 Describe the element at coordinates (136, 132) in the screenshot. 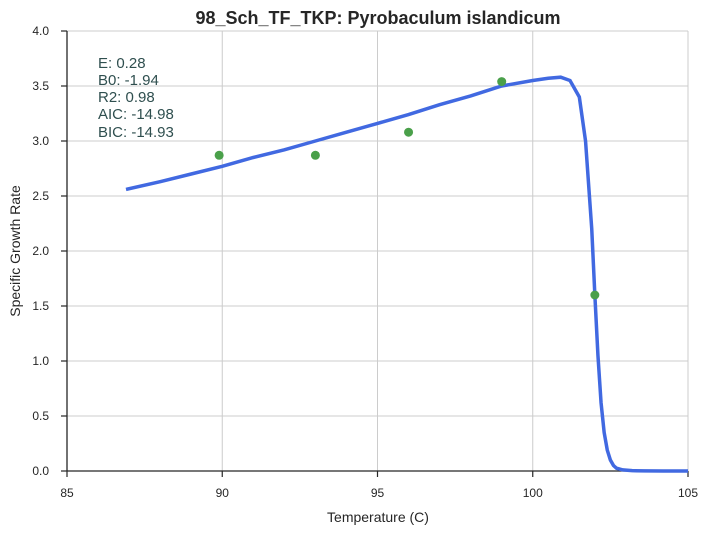

I see `annotation-bic: BIC: -14.93` at that location.